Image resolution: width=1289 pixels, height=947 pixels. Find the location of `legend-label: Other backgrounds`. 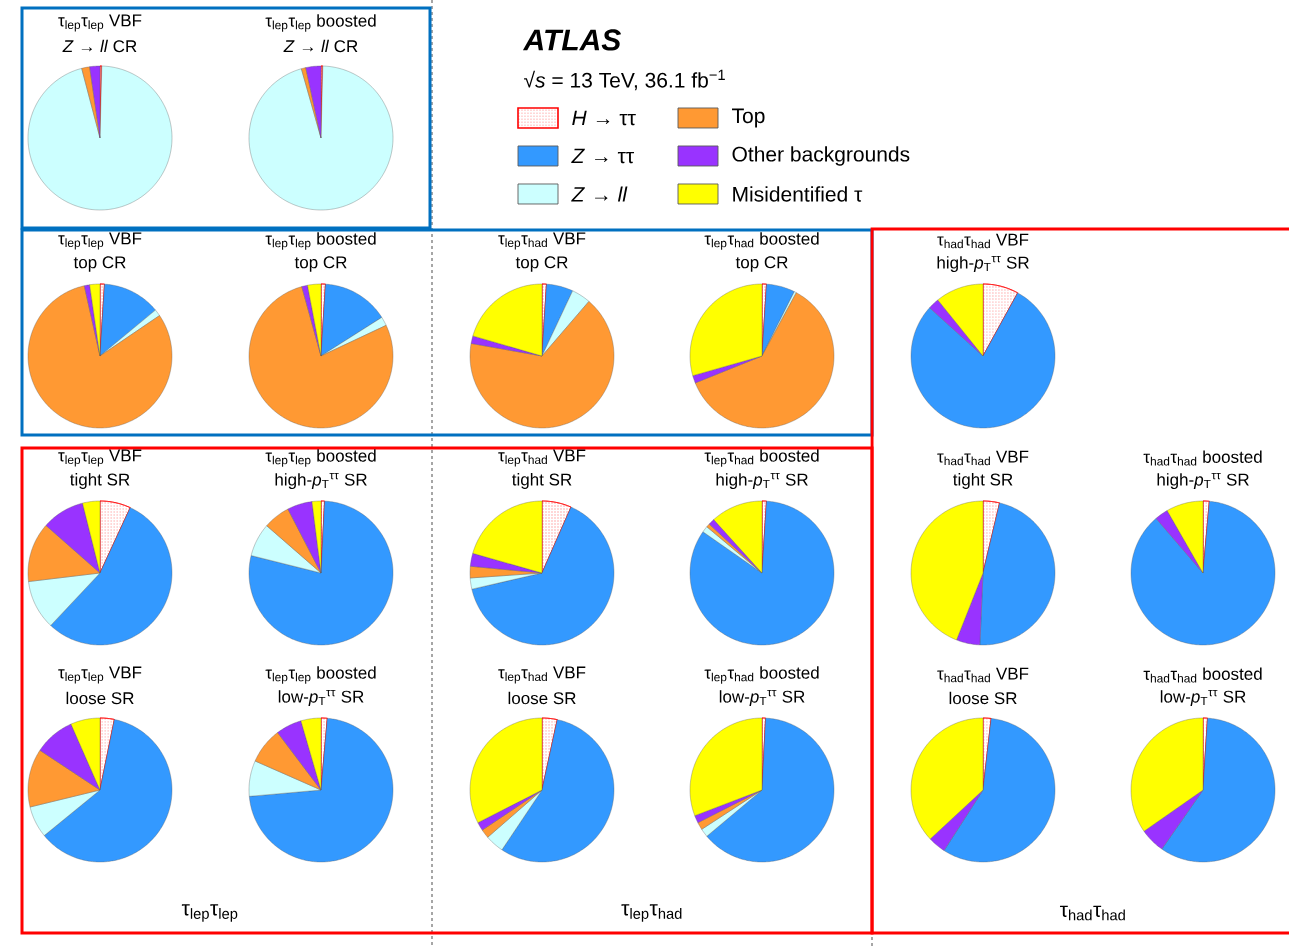

legend-label: Other backgrounds is located at coordinates (821, 156).